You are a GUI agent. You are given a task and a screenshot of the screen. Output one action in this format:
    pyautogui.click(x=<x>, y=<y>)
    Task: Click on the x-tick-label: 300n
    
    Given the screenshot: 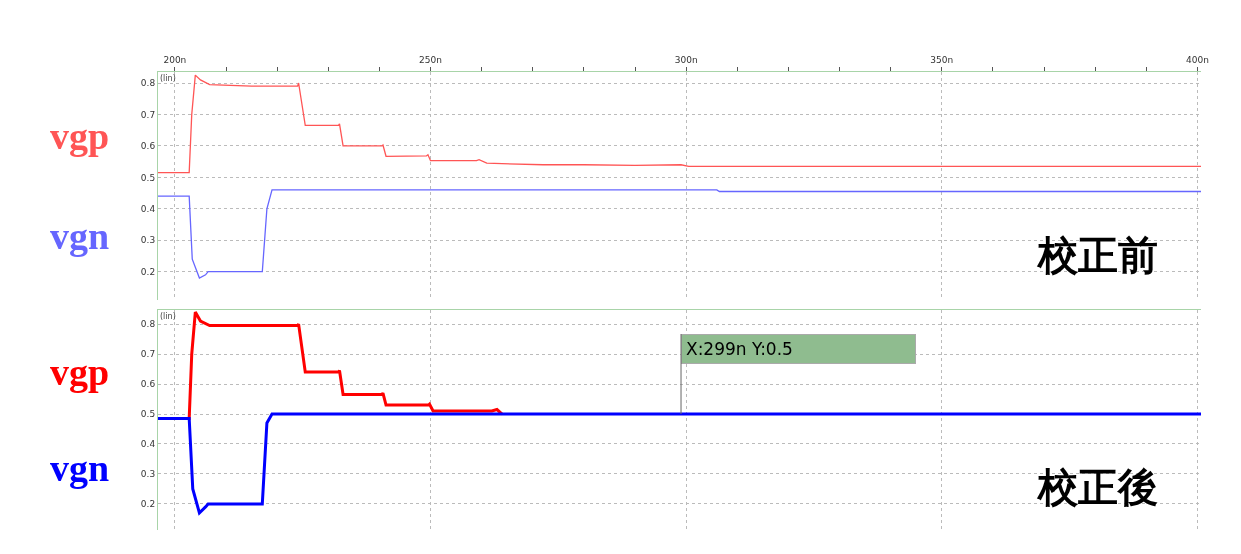 What is the action you would take?
    pyautogui.click(x=686, y=60)
    